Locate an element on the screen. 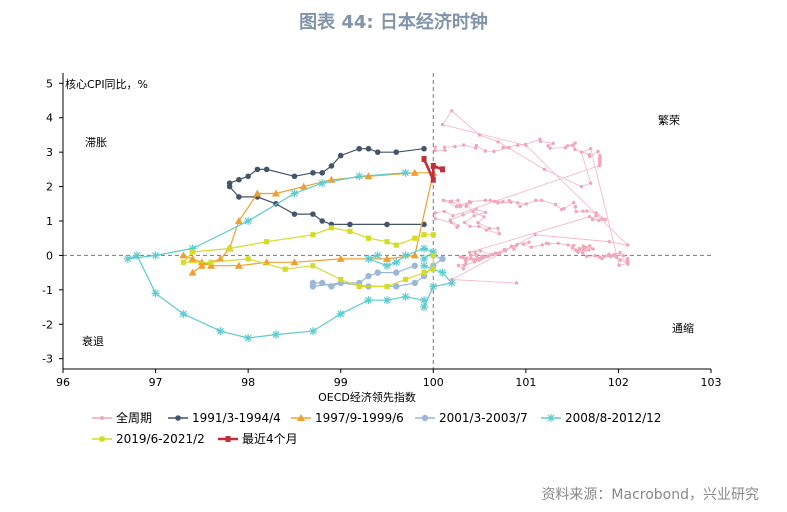 The height and width of the screenshot is (512, 787). legend-item: 1991/3-1994/4 is located at coordinates (224, 418).